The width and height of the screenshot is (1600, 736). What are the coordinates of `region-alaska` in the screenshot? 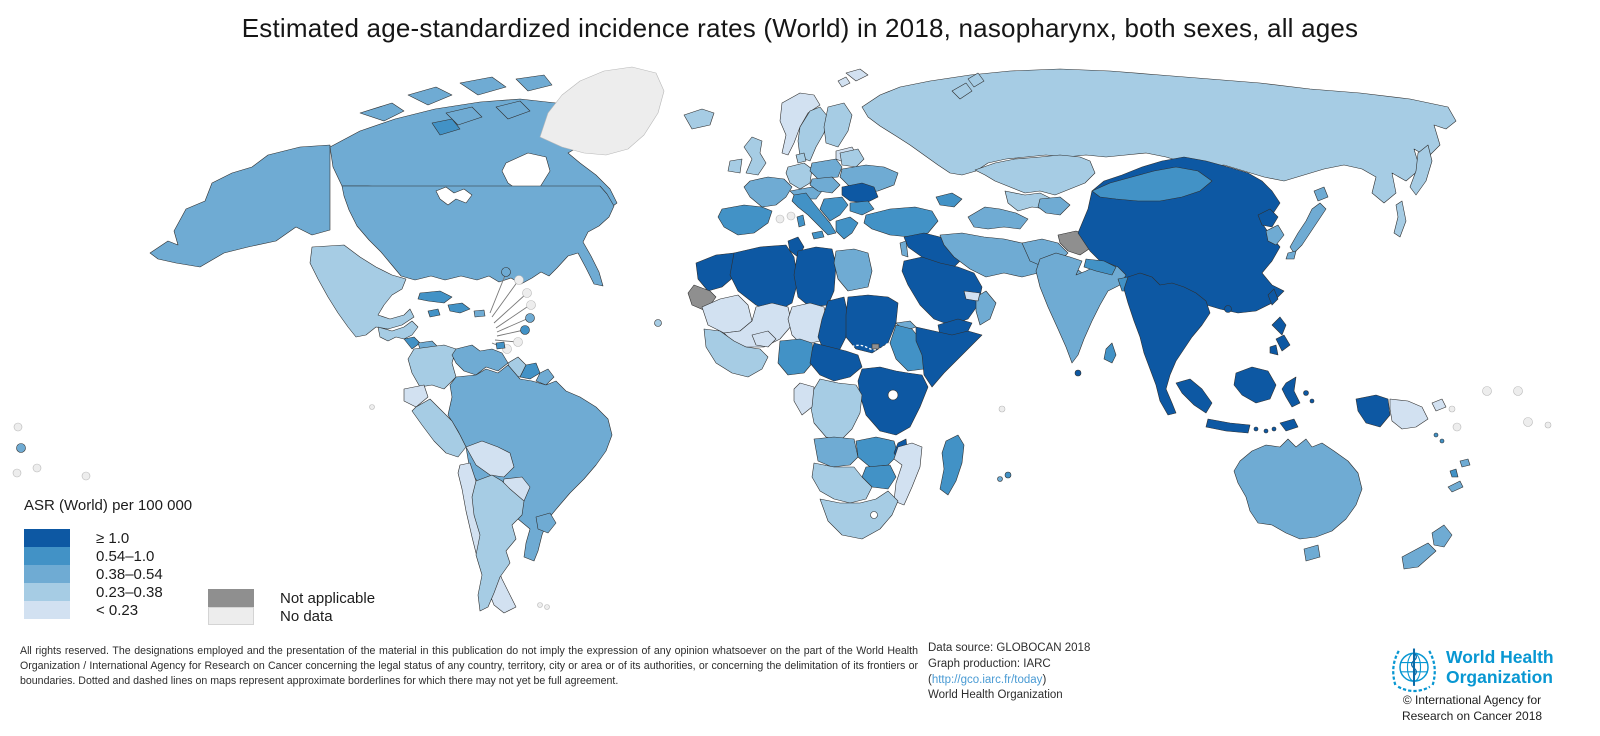 It's located at (240, 206).